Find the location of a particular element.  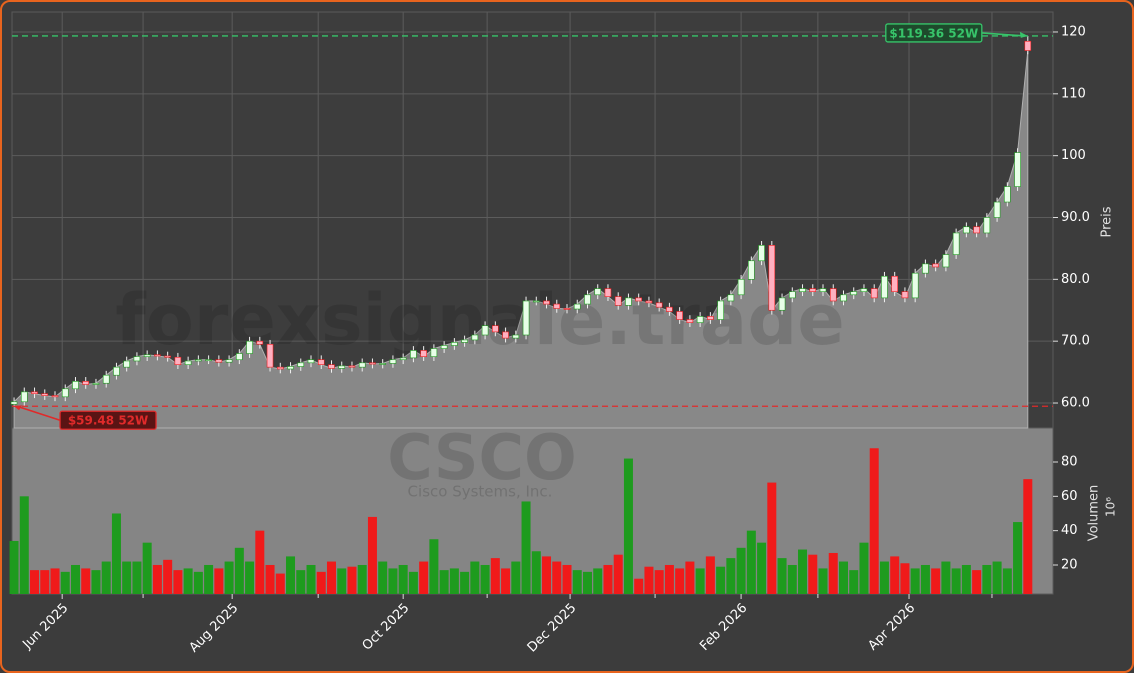

y-tick-label: 80.0 is located at coordinates (1075, 279).